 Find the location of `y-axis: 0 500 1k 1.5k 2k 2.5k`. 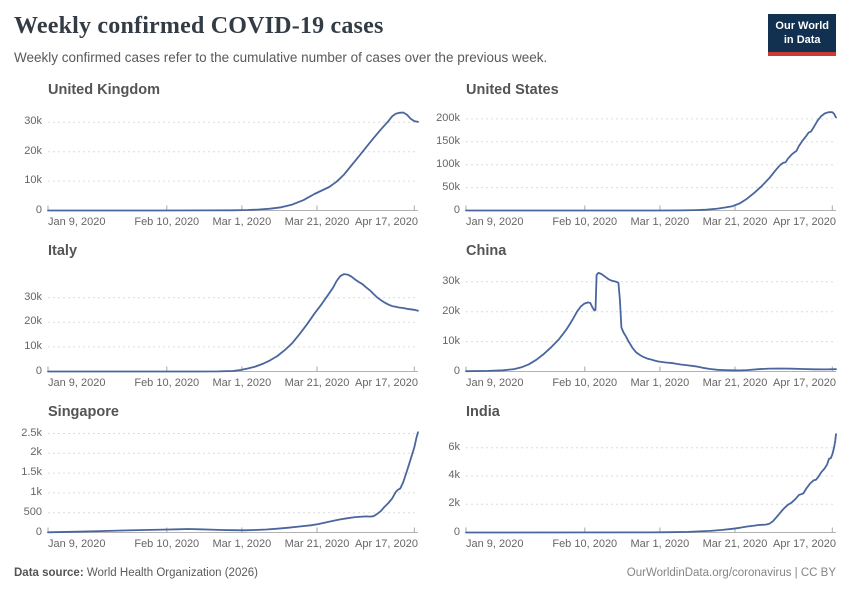

y-axis: 0 500 1k 1.5k 2k 2.5k is located at coordinates (31, 482).